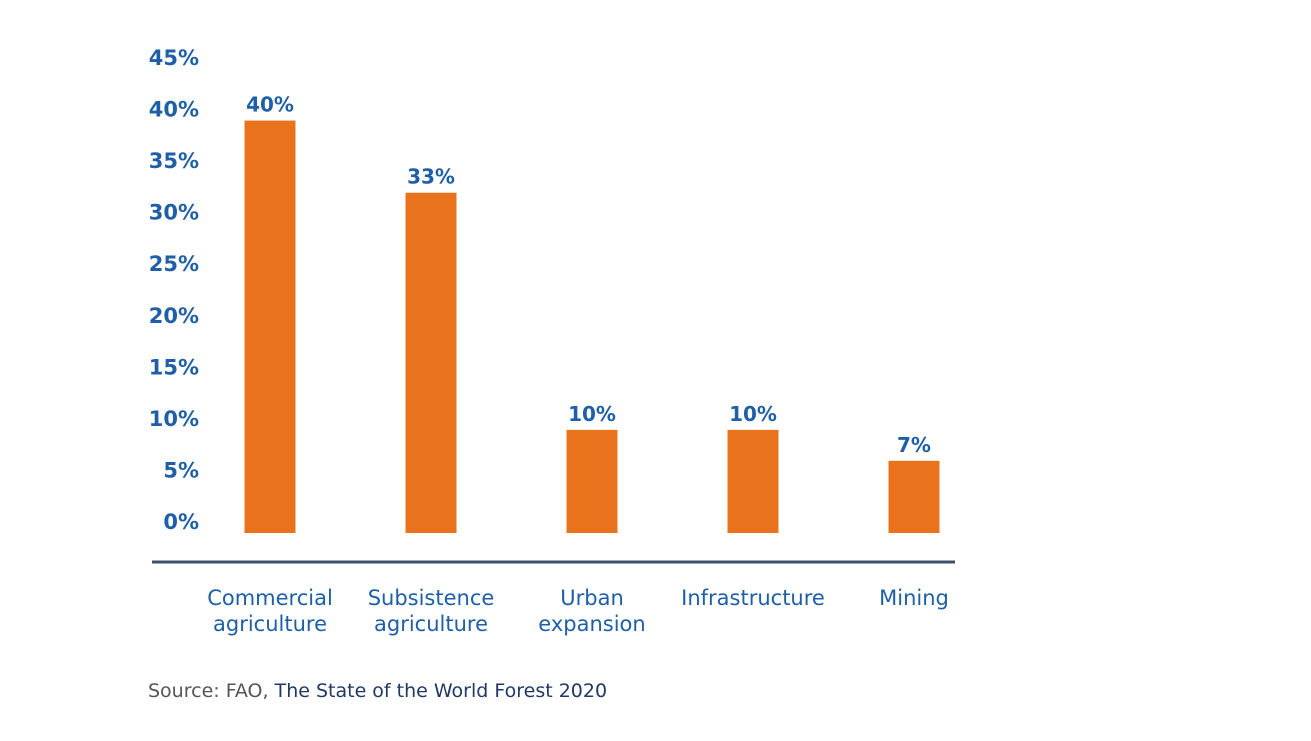  I want to click on x-category-label-line: Urban, so click(592, 598).